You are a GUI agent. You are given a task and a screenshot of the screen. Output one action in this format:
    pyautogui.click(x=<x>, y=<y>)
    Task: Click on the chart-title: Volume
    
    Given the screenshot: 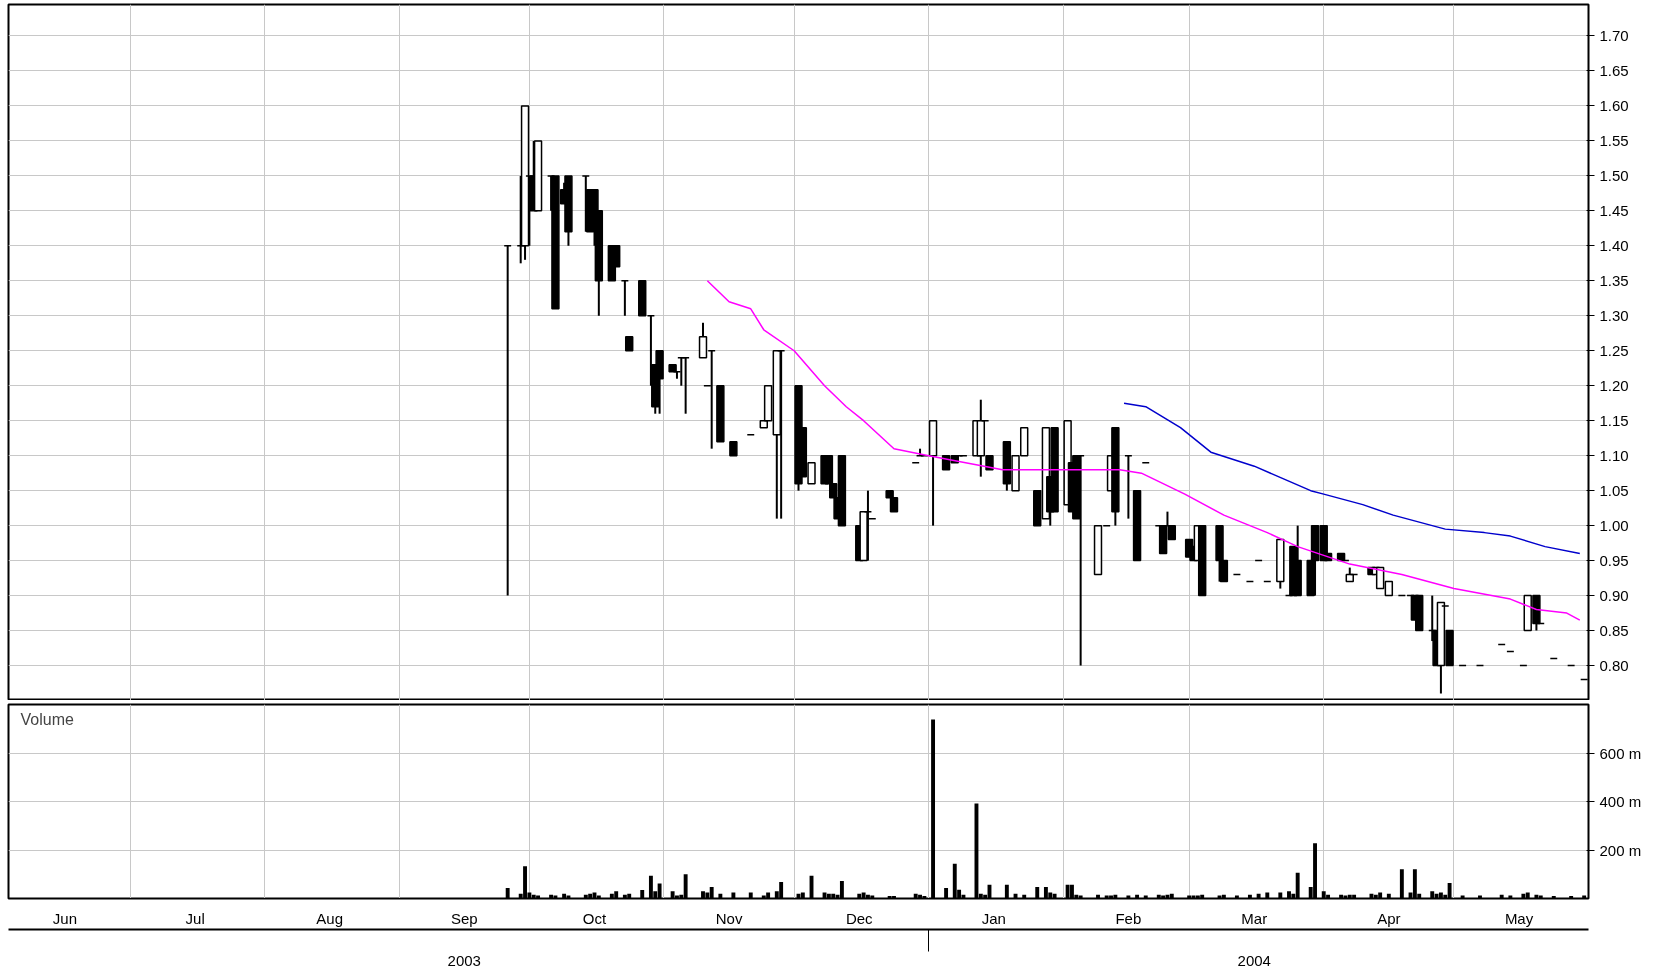 What is the action you would take?
    pyautogui.click(x=47, y=719)
    